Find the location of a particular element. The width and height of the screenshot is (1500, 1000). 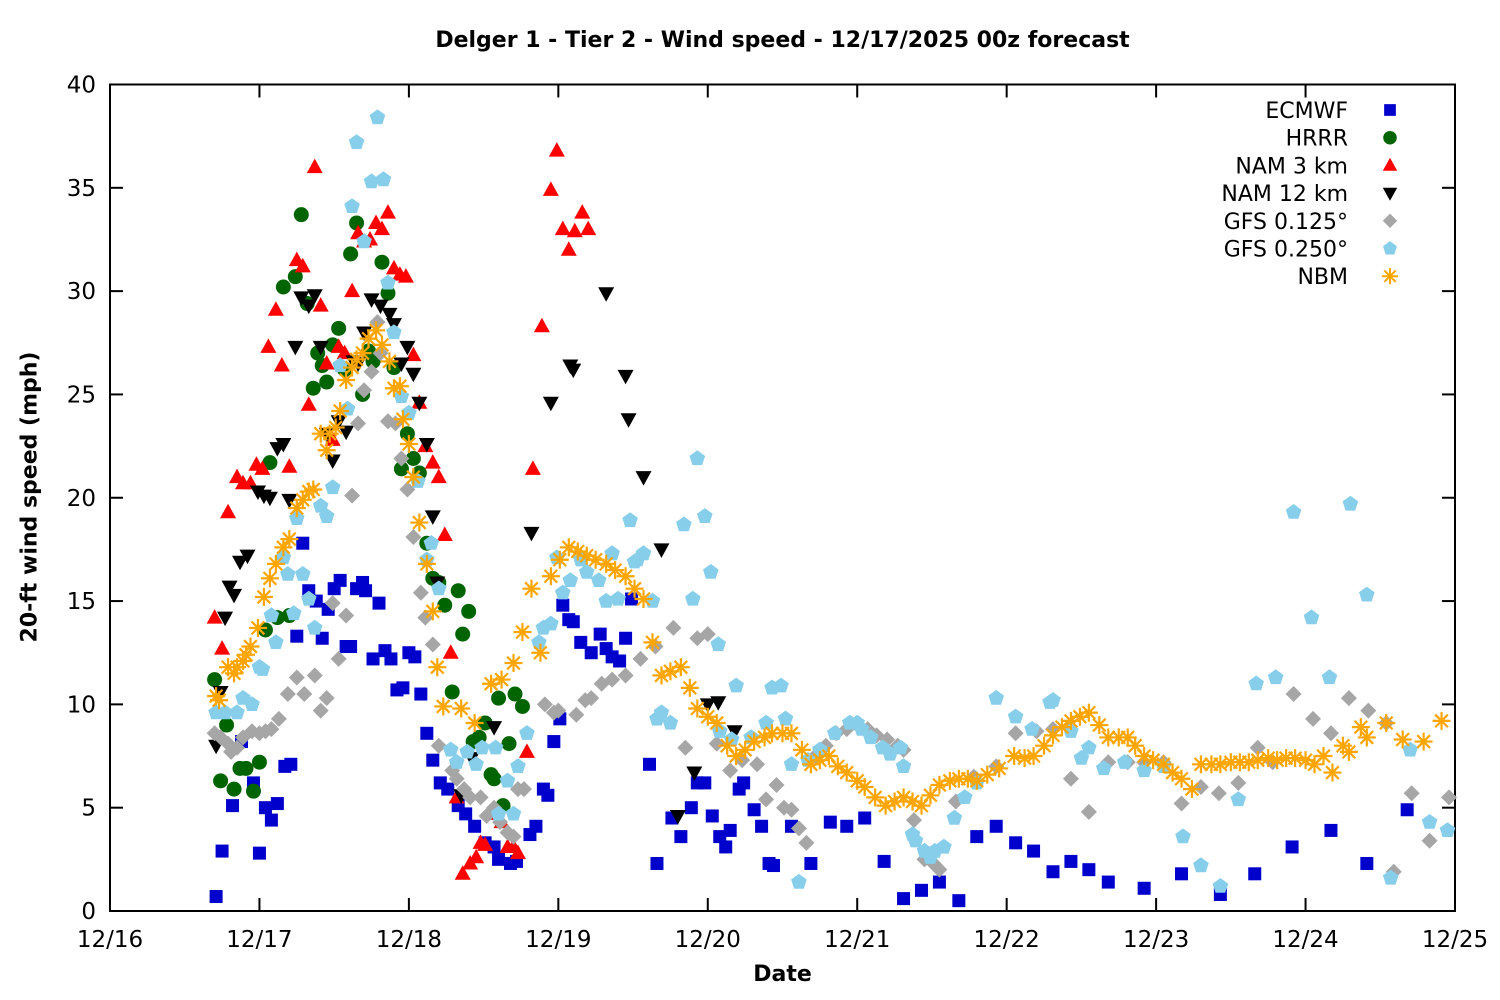

x-axis-label: Date is located at coordinates (782, 974).